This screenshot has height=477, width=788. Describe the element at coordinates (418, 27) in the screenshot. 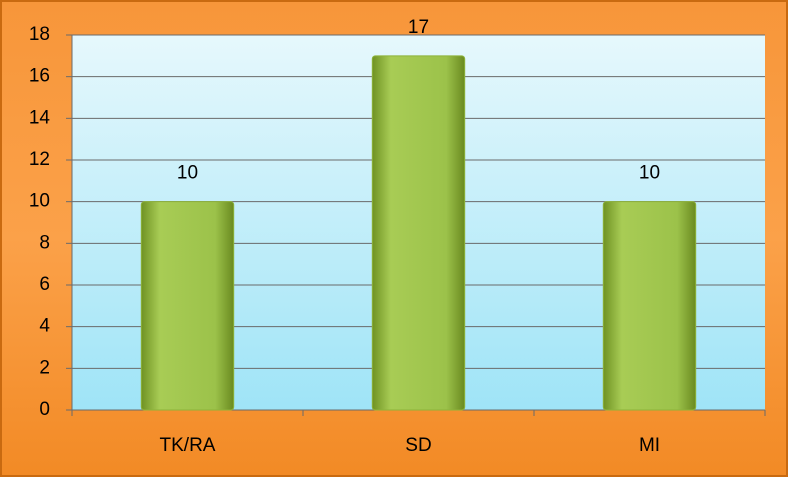

I see `data-label: 17` at that location.